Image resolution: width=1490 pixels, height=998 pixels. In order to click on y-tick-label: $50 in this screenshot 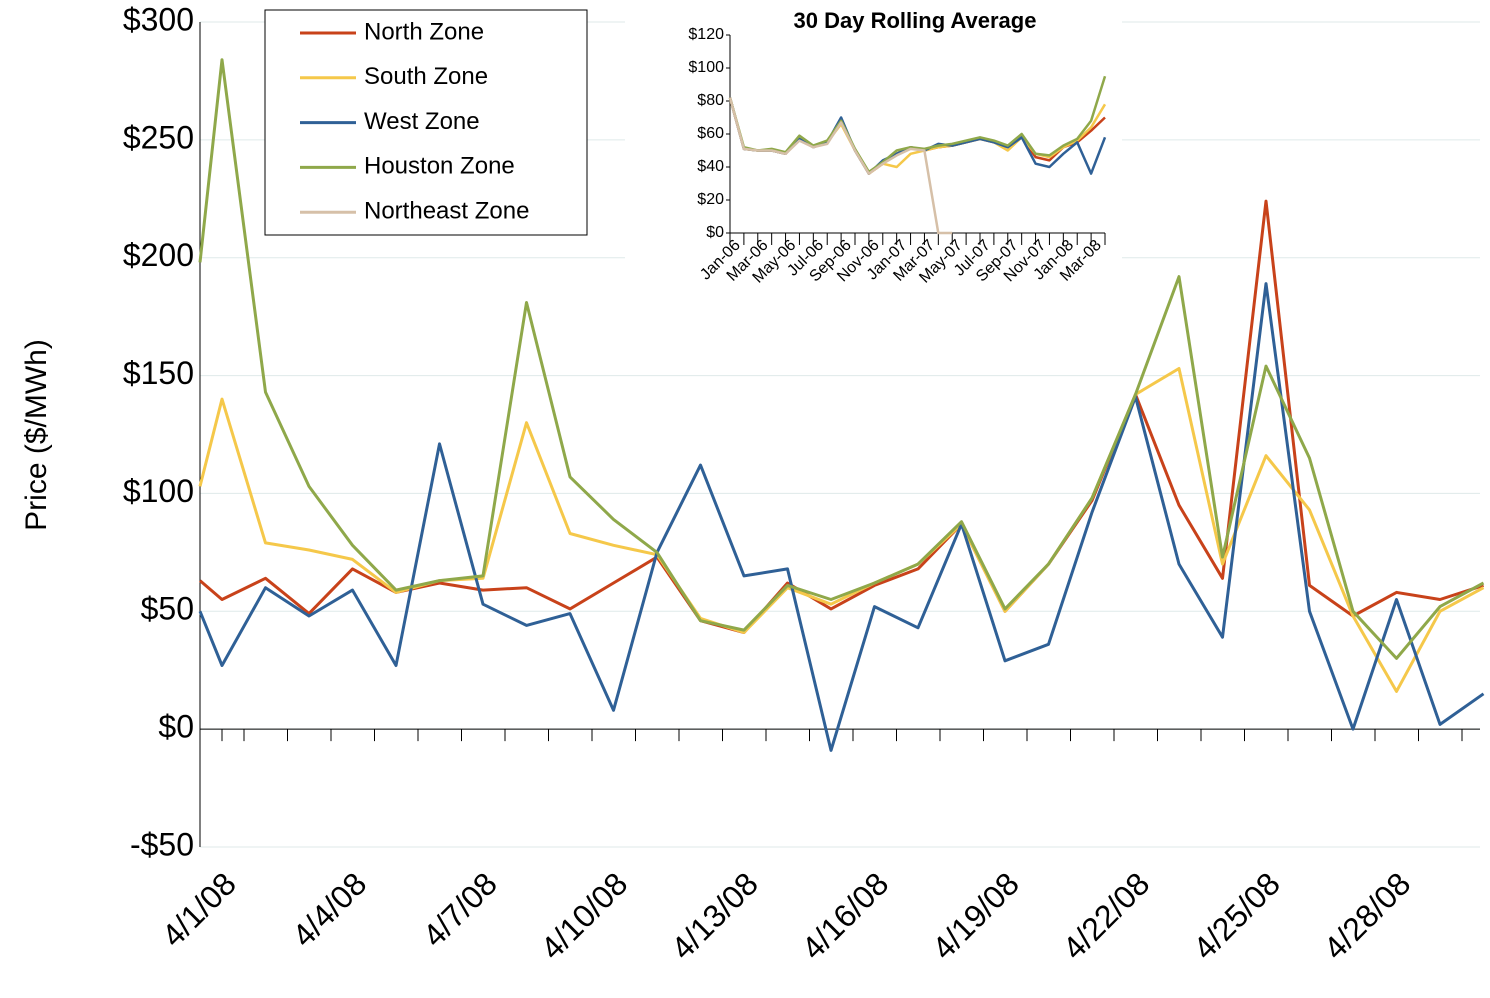, I will do `click(167, 609)`.